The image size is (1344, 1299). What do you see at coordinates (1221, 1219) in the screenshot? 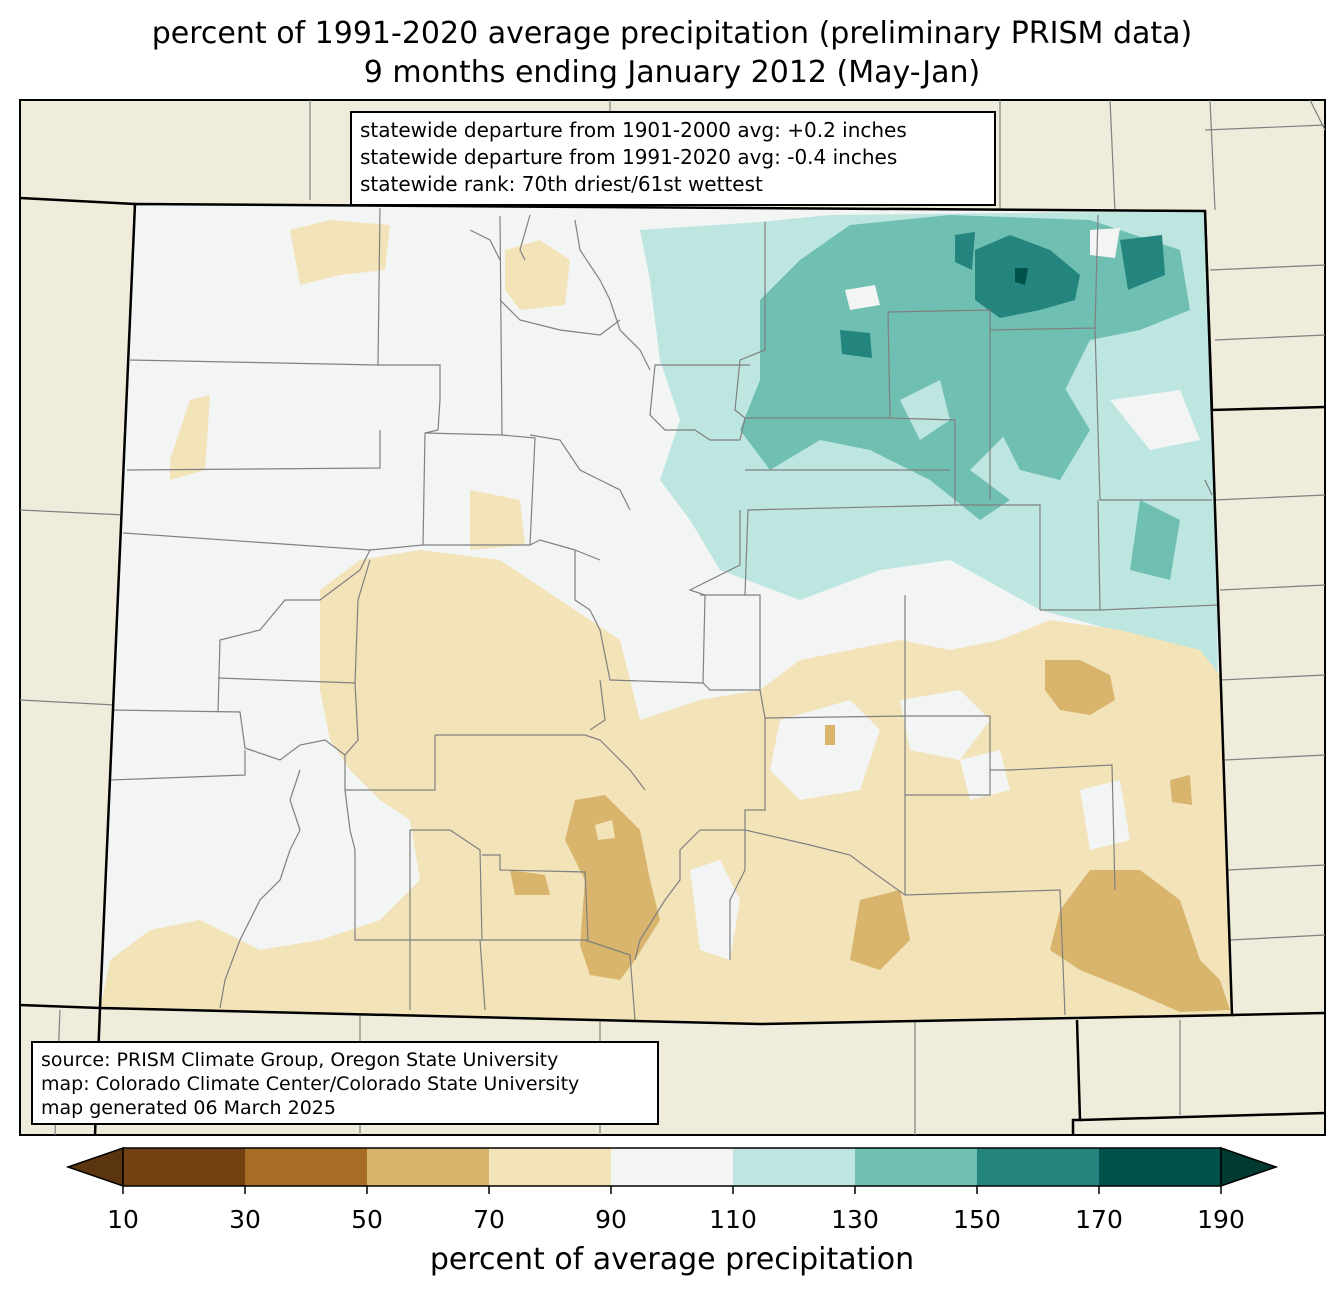
I see `colorbar-tick-label: 190` at bounding box center [1221, 1219].